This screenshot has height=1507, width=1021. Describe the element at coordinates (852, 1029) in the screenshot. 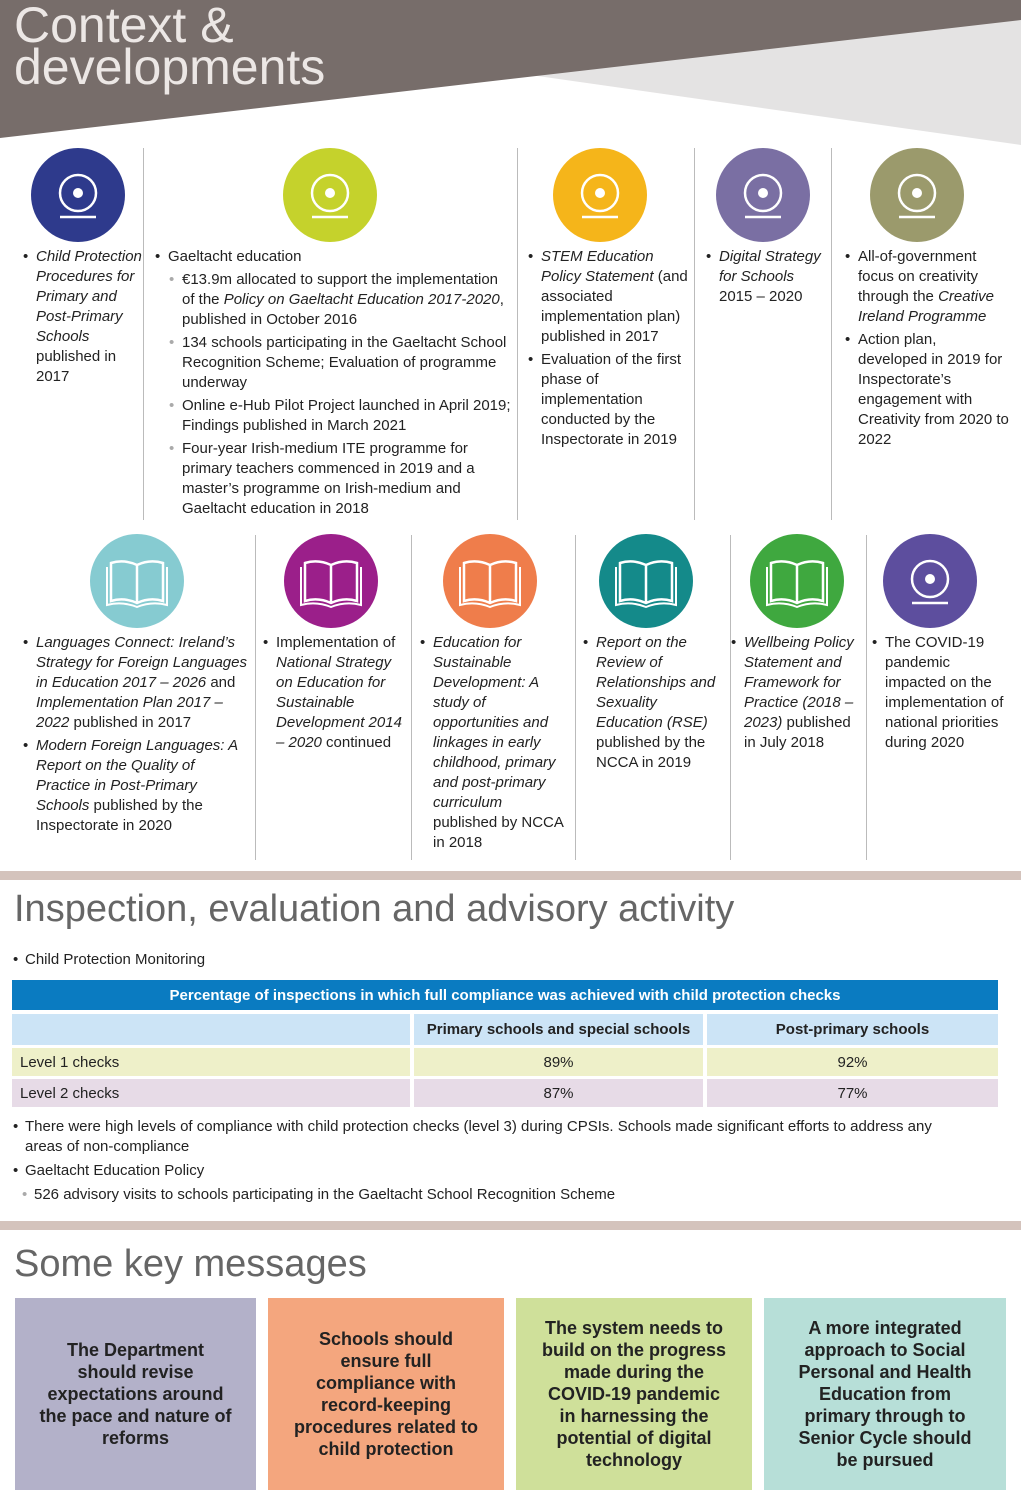

I see `table-header-cell: Post-primary schools` at that location.